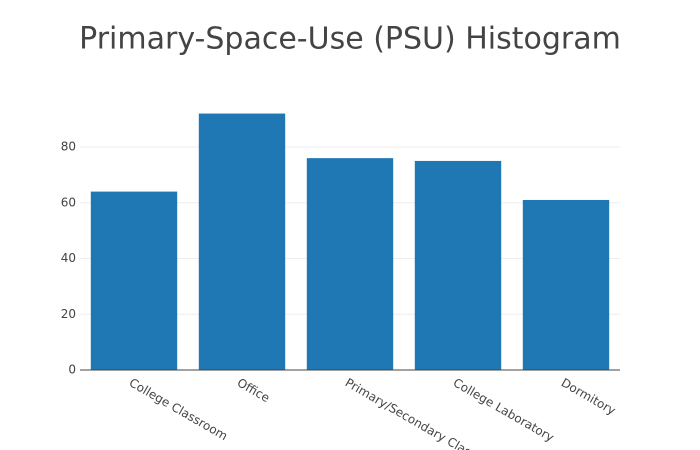  Describe the element at coordinates (68, 258) in the screenshot. I see `y-tick-label: 40` at that location.